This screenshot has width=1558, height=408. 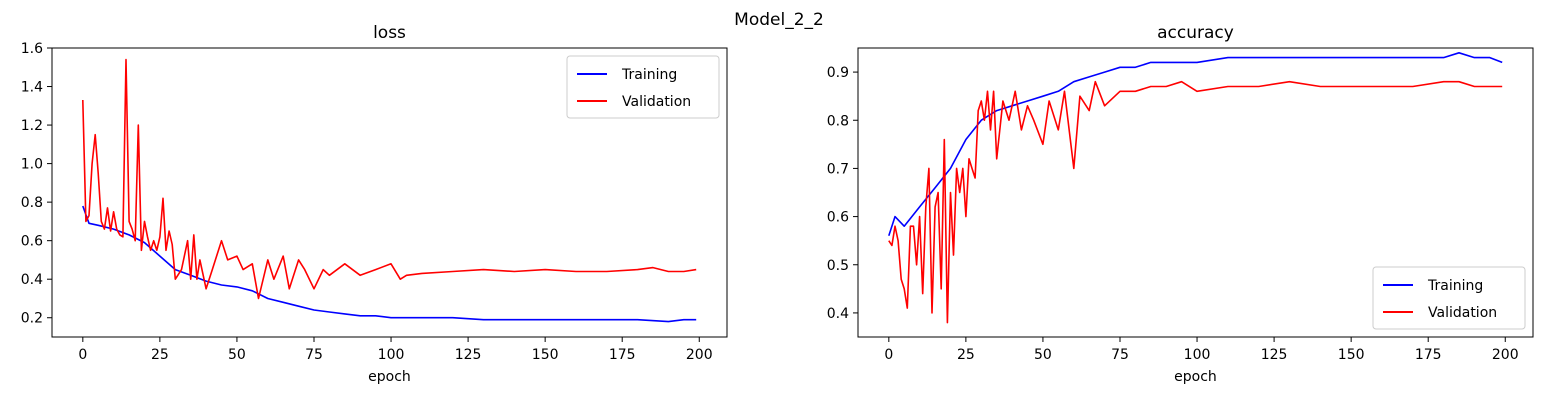 I want to click on y-tick-label: 0.5, so click(x=838, y=266).